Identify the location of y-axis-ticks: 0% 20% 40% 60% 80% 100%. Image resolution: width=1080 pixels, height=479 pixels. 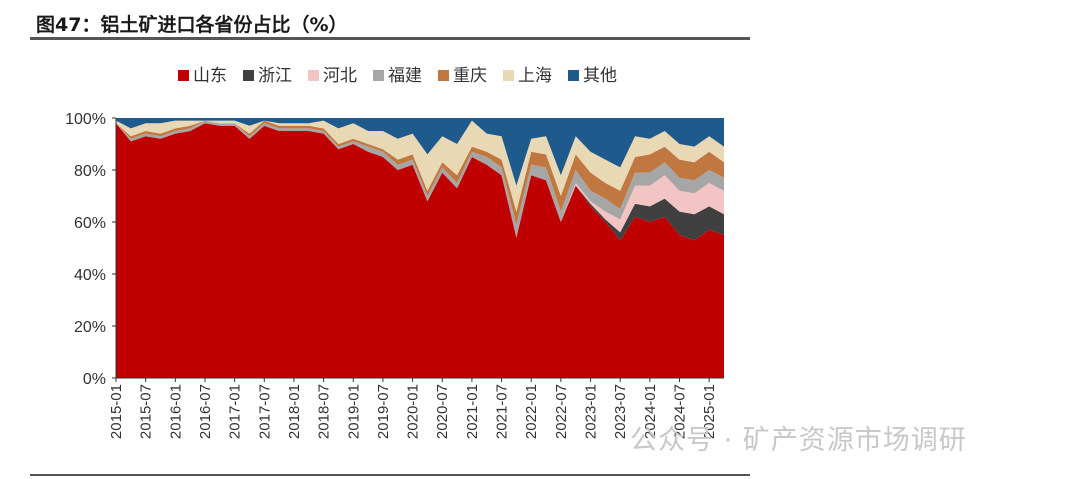
(90, 249).